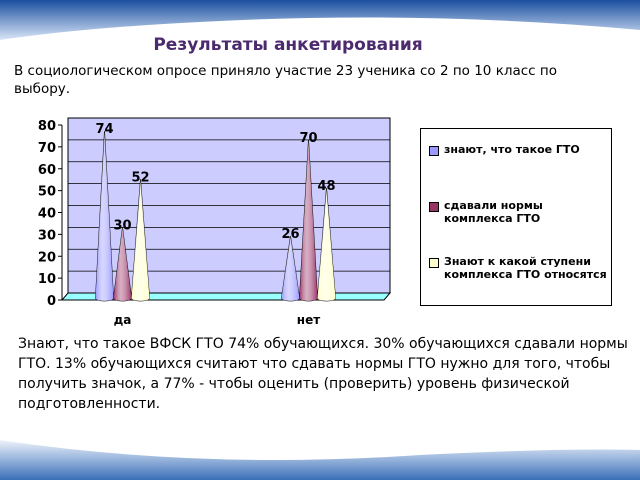 Image resolution: width=640 pixels, height=480 pixels. Describe the element at coordinates (493, 212) in the screenshot. I see `legend-label: сдавали нормы комплекса ГТО` at that location.